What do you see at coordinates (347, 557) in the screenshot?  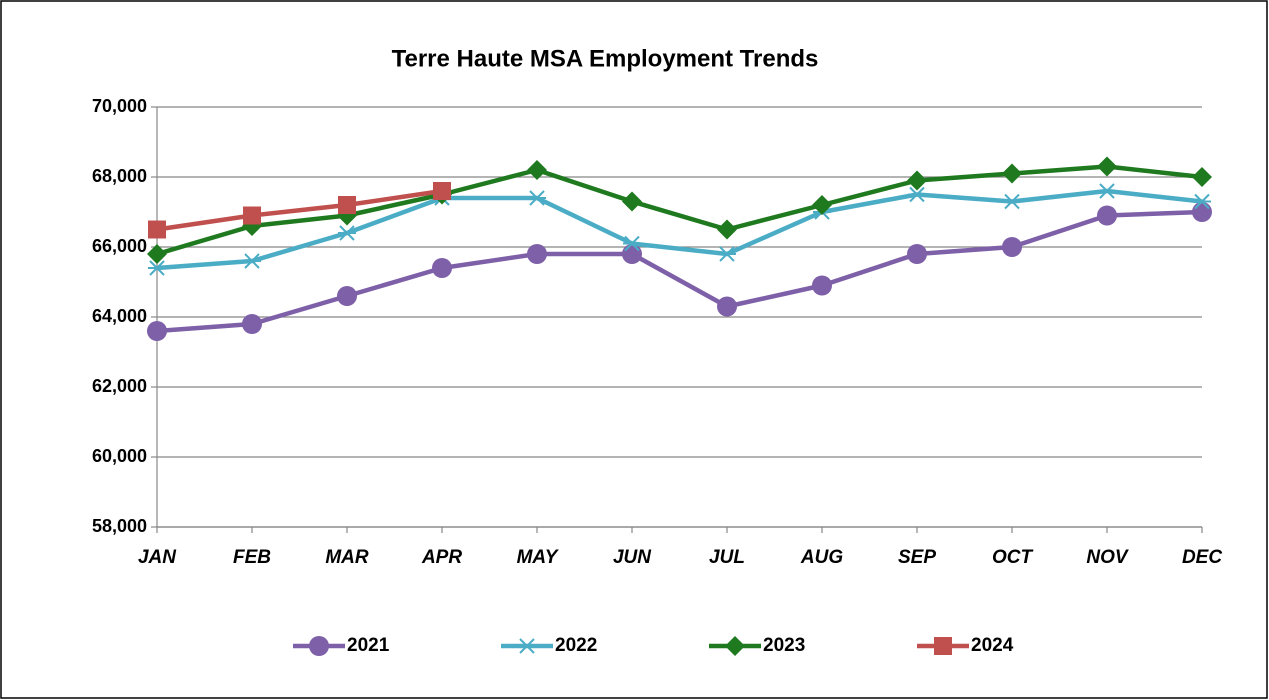 I see `x-tick-label: MAR` at bounding box center [347, 557].